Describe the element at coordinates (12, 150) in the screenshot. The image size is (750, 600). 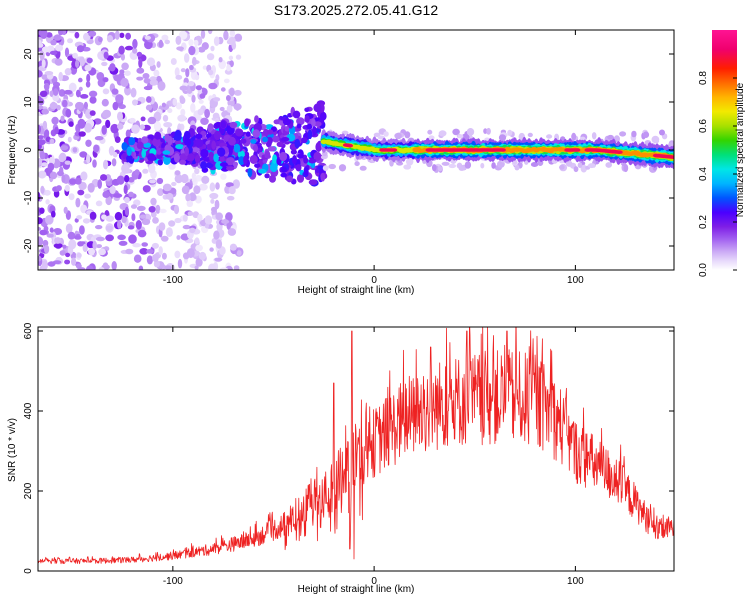
I see `spectrogram-y-label: Frequency (Hz)` at that location.